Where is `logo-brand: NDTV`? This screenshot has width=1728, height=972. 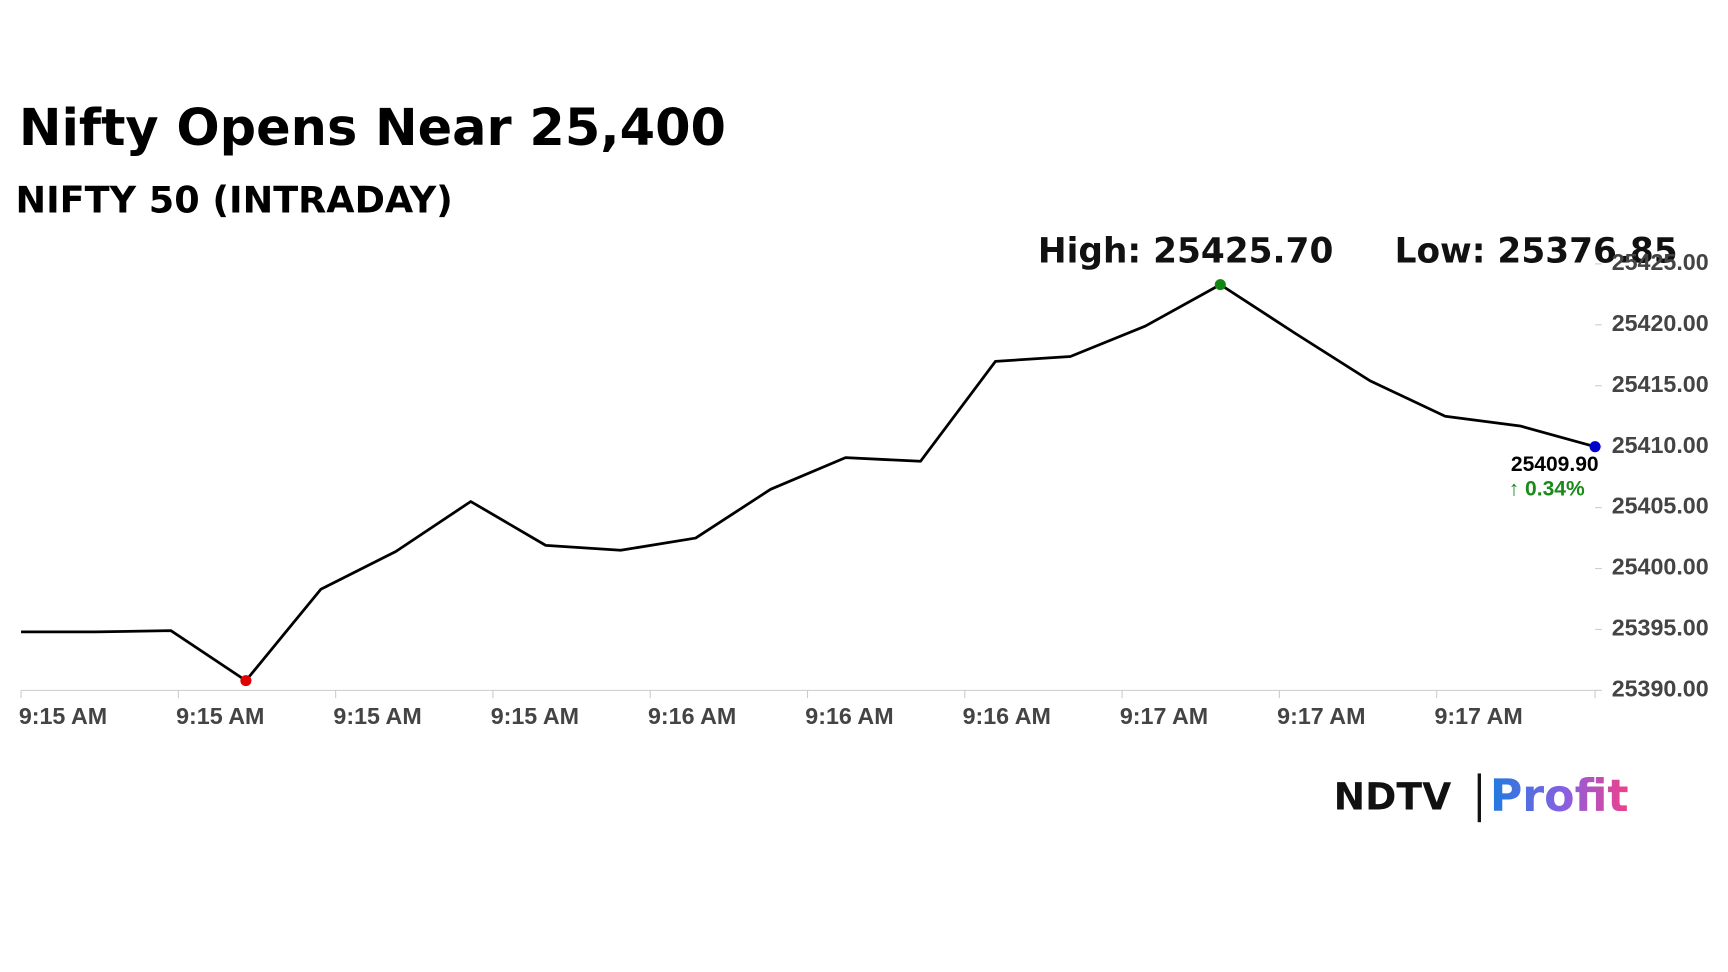
logo-brand: NDTV is located at coordinates (1393, 796).